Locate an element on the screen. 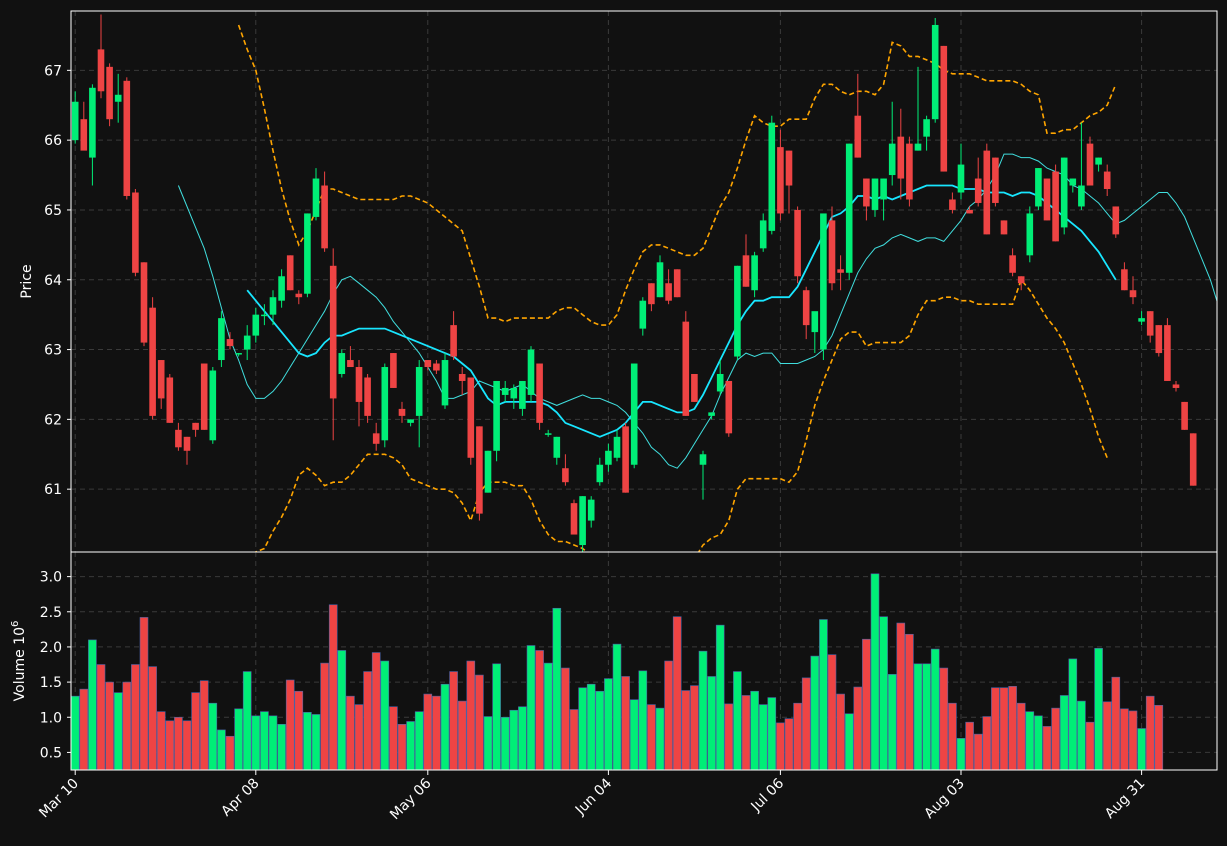 This screenshot has height=846, width=1227. volume-axis-label: Volume 106 is located at coordinates (19, 661).